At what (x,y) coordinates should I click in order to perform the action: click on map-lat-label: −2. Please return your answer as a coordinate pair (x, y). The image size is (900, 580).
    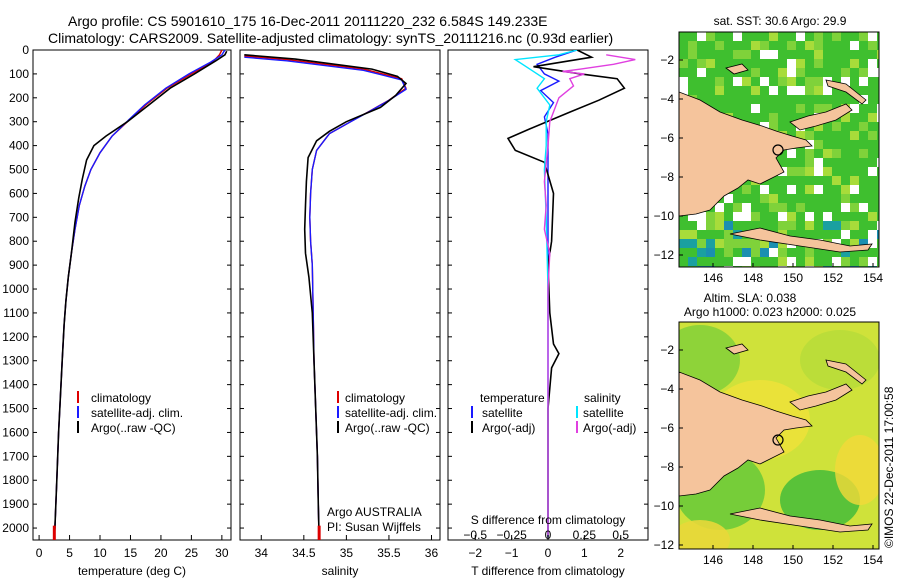
    Looking at the image, I should click on (667, 350).